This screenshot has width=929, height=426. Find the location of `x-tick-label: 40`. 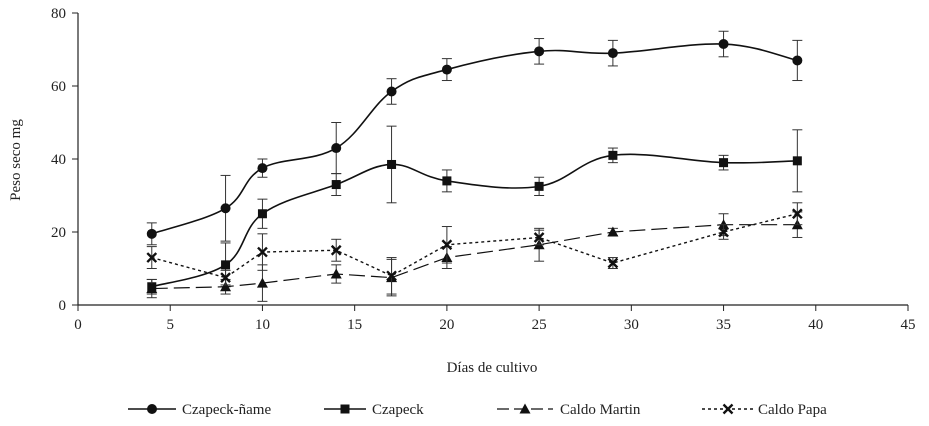

x-tick-label: 40 is located at coordinates (815, 325).